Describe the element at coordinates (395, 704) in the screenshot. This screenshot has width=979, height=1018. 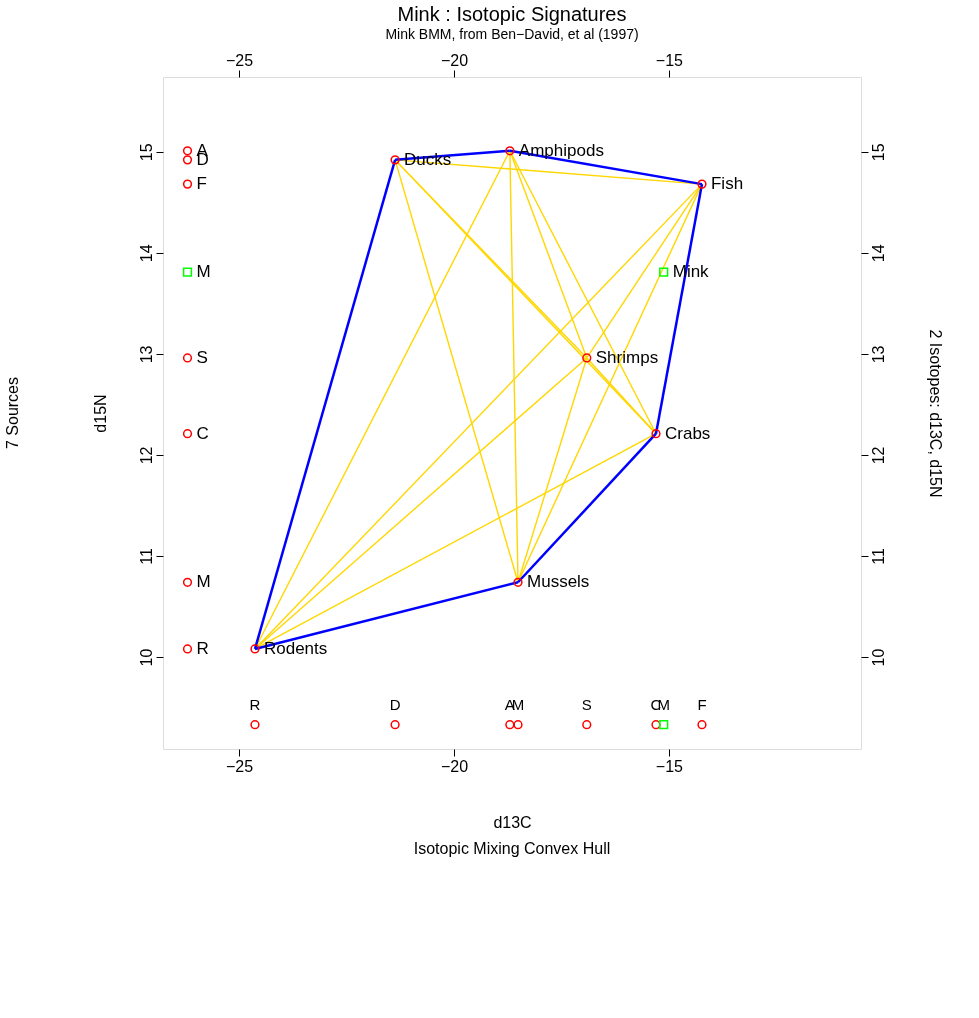
I see `annotation: D` at that location.